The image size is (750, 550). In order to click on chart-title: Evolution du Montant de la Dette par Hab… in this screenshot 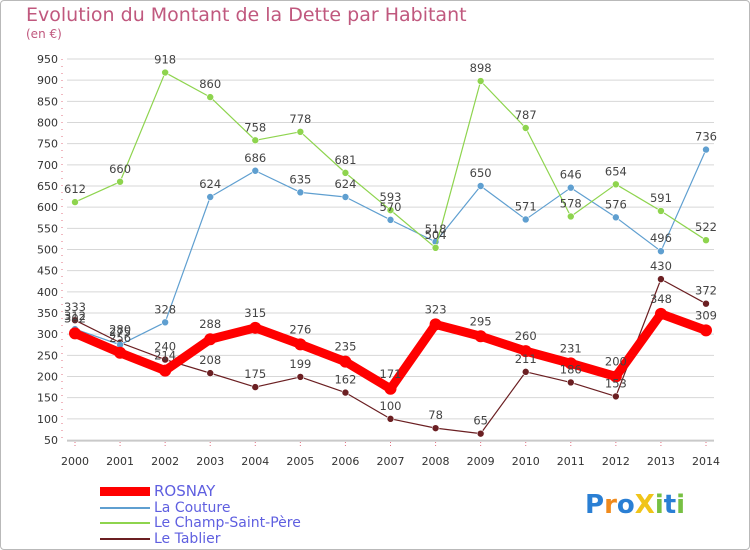, I will do `click(246, 15)`.